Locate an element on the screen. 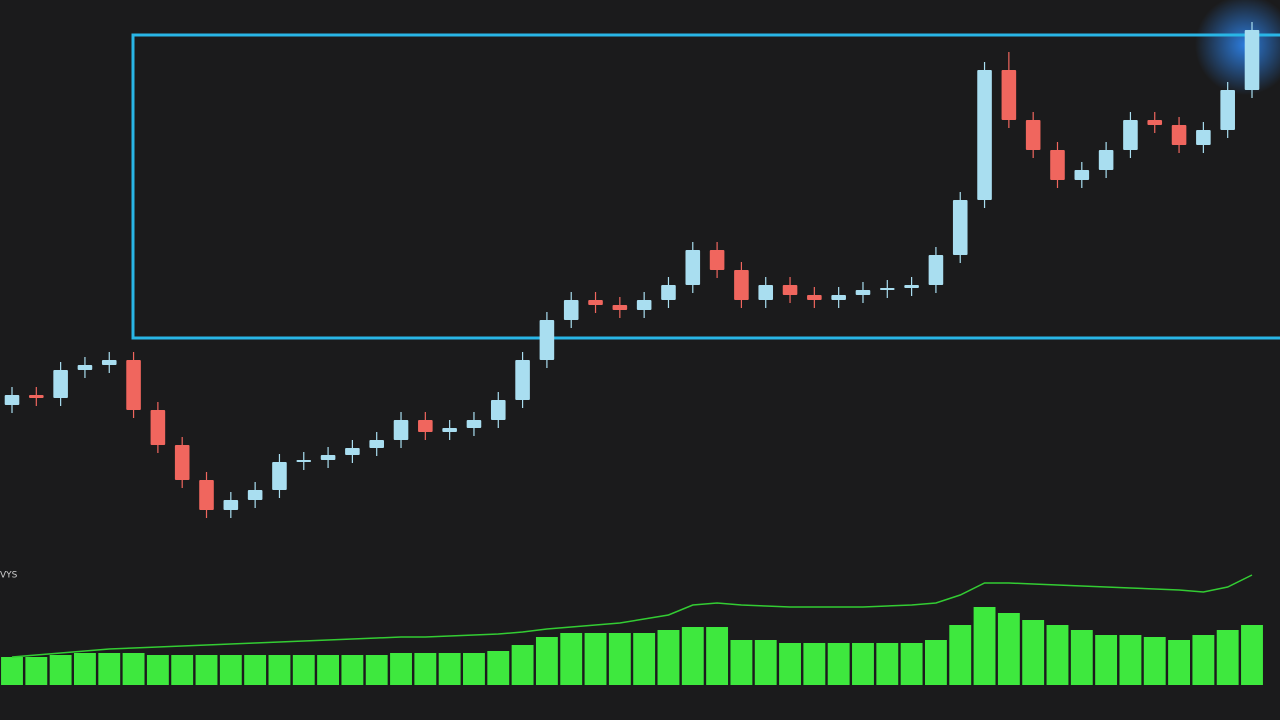  indicator-label: VYS is located at coordinates (9, 576).